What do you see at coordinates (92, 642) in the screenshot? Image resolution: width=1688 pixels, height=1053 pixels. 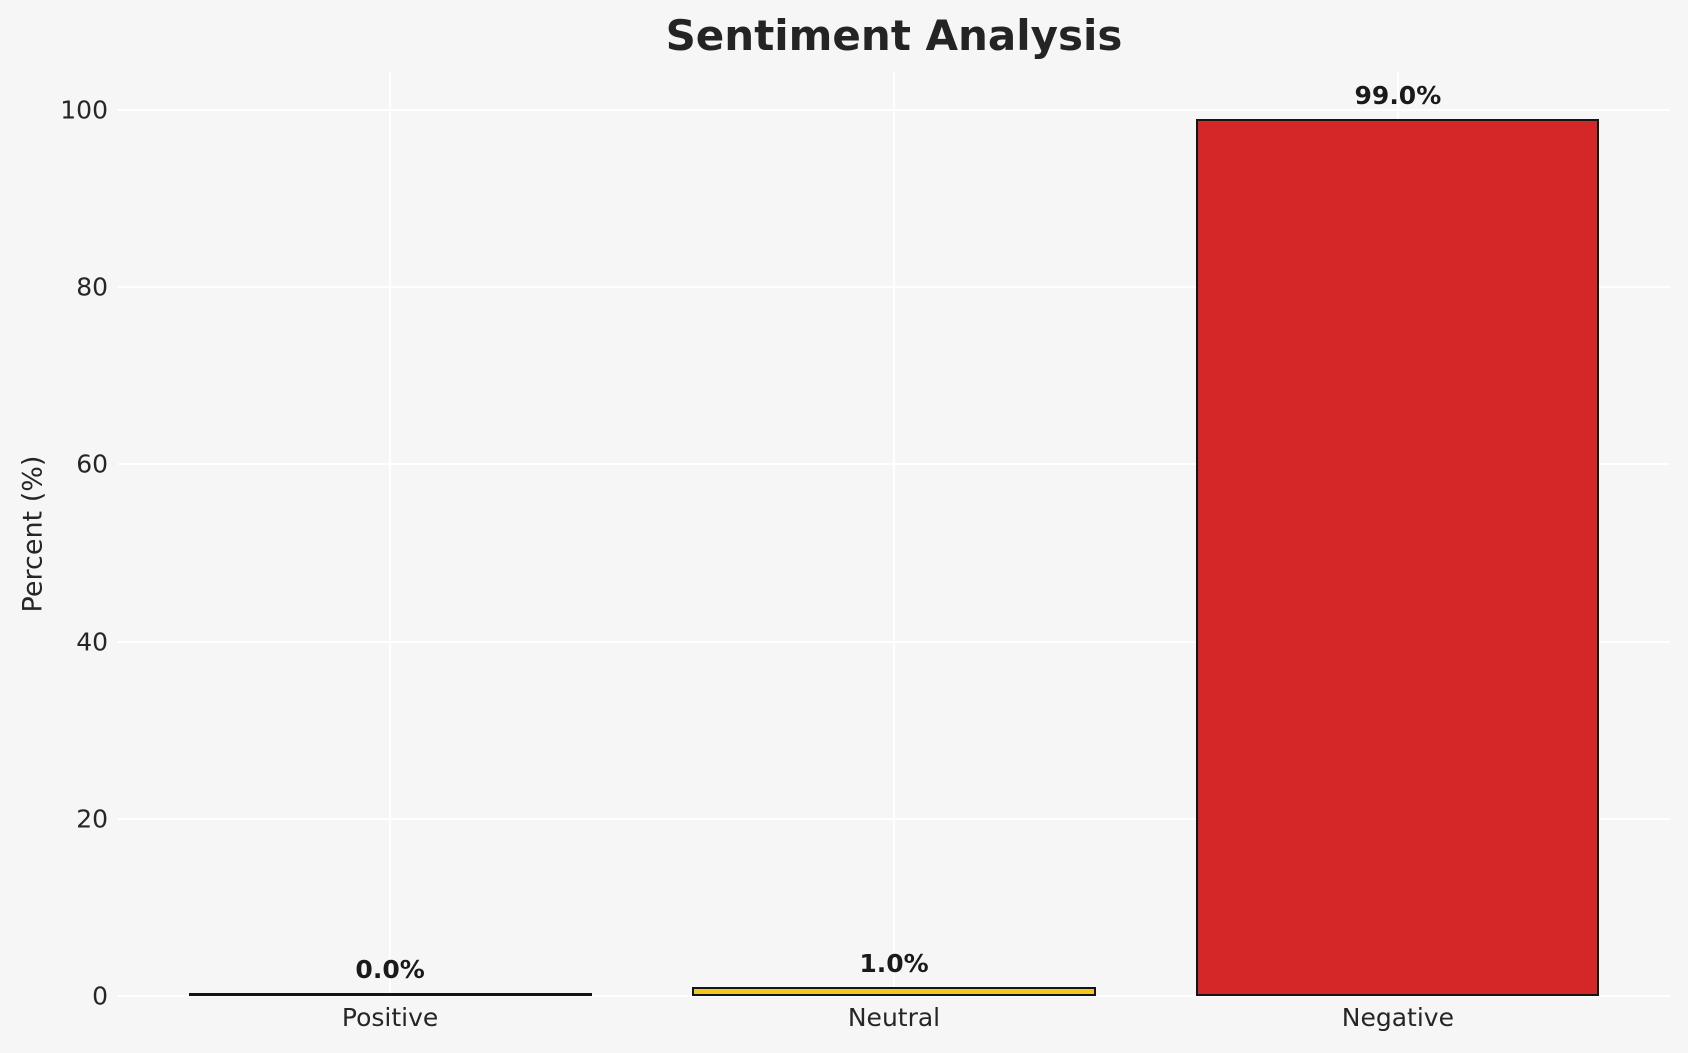 I see `y-tick-label: 40` at bounding box center [92, 642].